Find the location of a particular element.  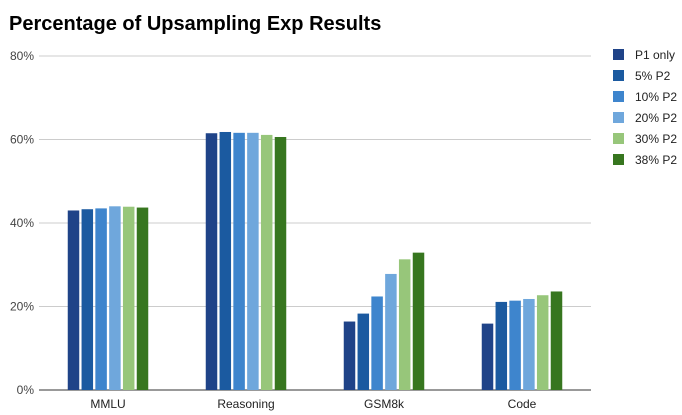

x-axis-ticks: MMLU Reasoning GSM8k Code is located at coordinates (313, 404).